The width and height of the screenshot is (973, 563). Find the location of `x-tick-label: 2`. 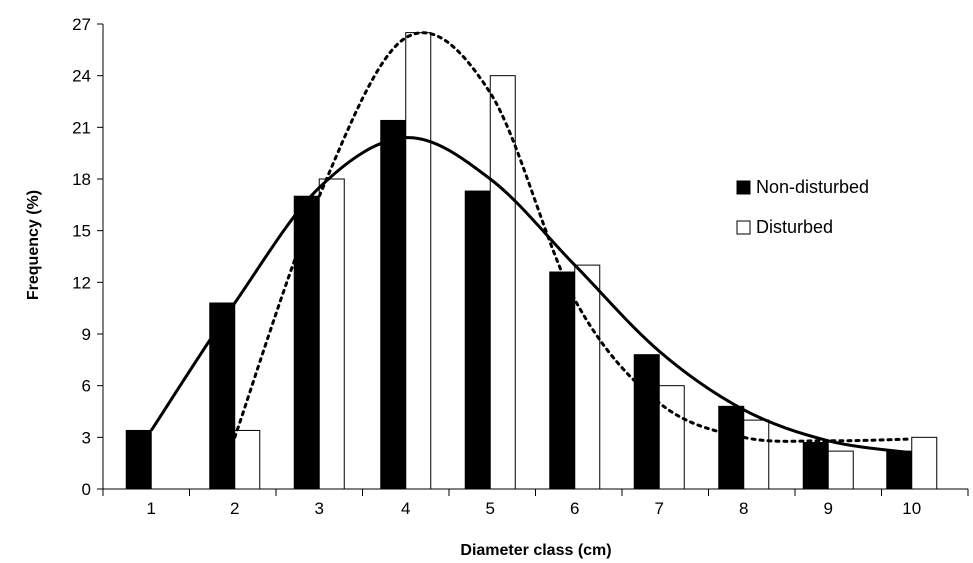

x-tick-label: 2 is located at coordinates (234, 508).